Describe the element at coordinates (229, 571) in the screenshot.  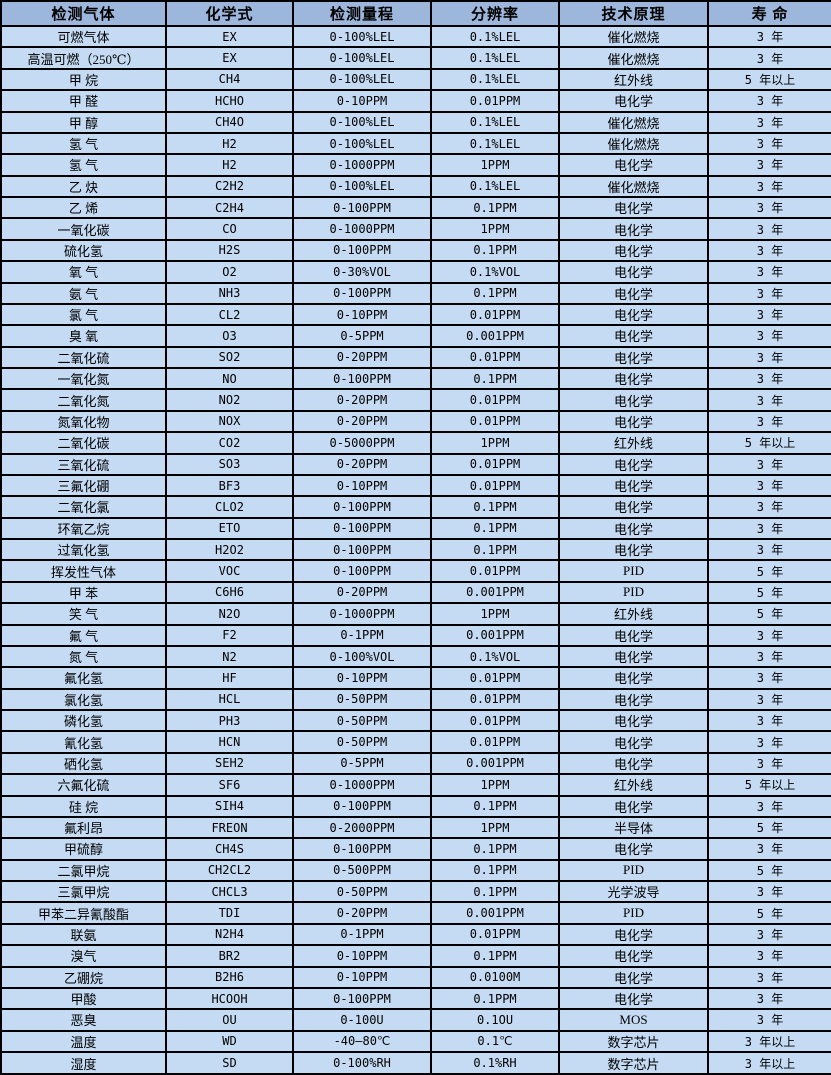
I see `cell-formula: VOC` at that location.